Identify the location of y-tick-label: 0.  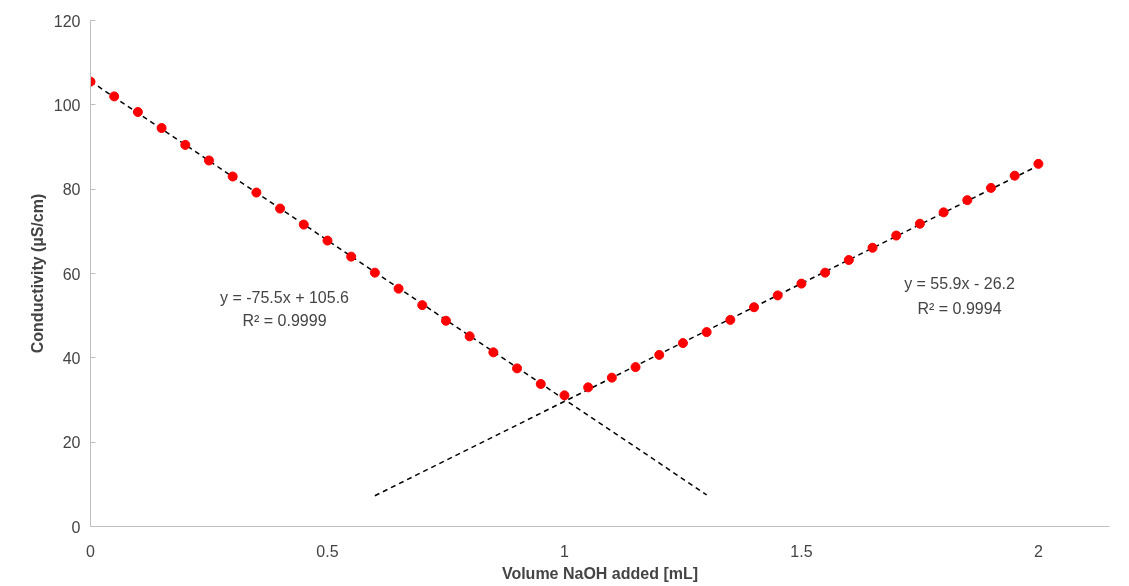
(76, 527).